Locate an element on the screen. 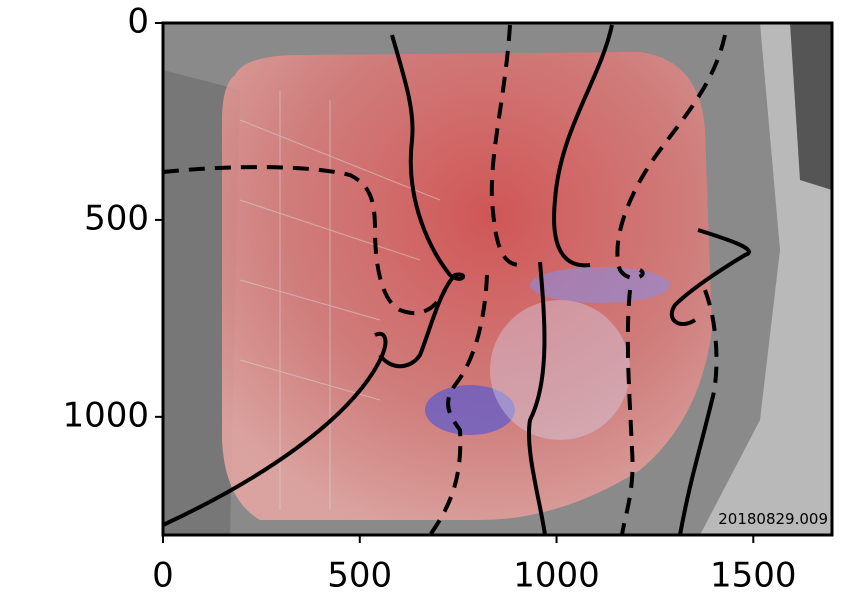 This screenshot has height=599, width=846. x-tick-label: 500 is located at coordinates (359, 576).